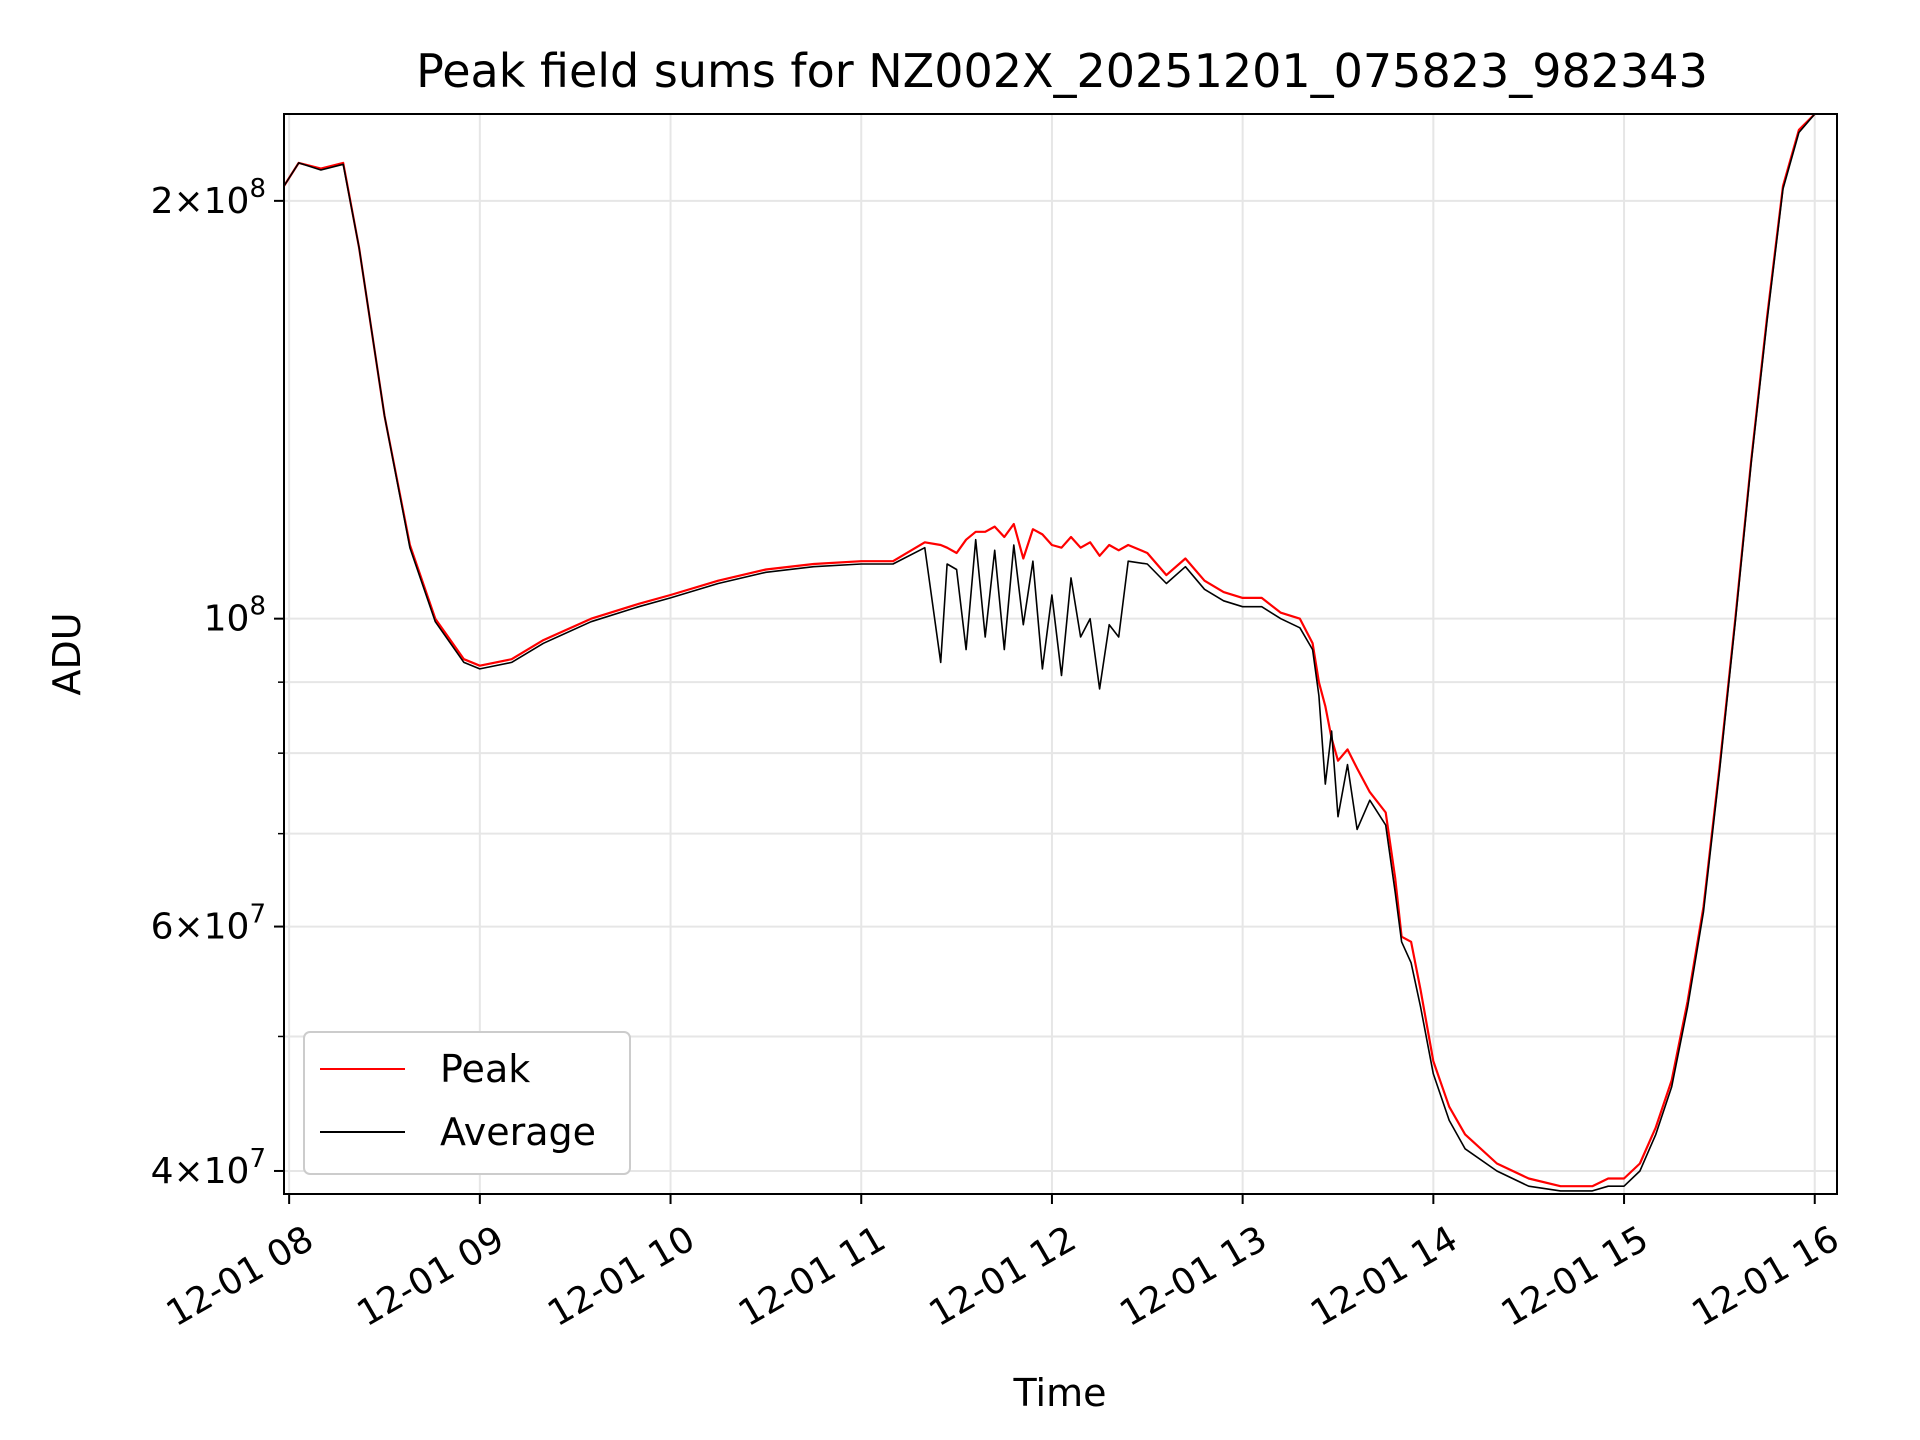  I want to click on y-axis: 4×107 6×107 108 2×108, so click(217, 683).